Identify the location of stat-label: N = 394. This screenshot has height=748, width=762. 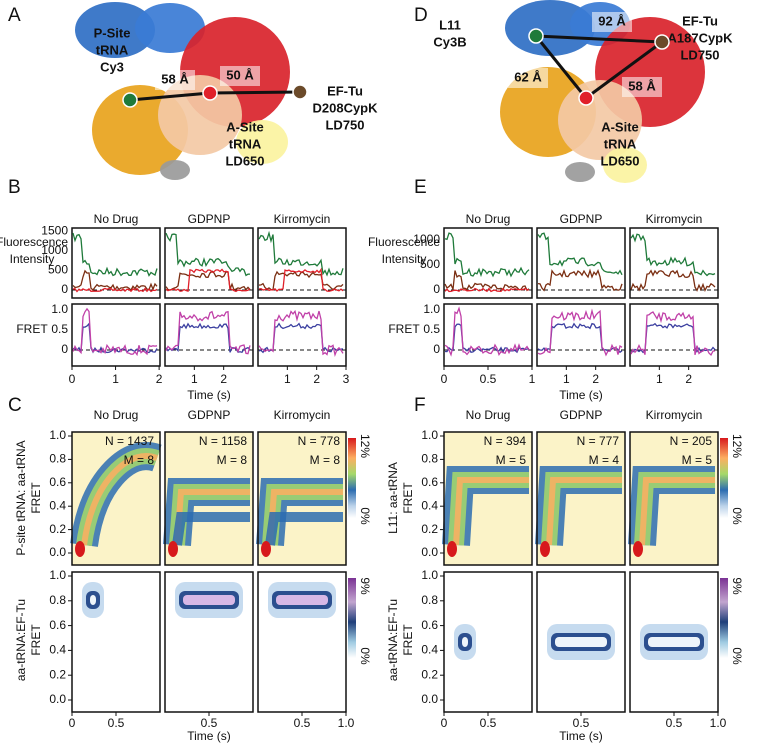
(505, 441).